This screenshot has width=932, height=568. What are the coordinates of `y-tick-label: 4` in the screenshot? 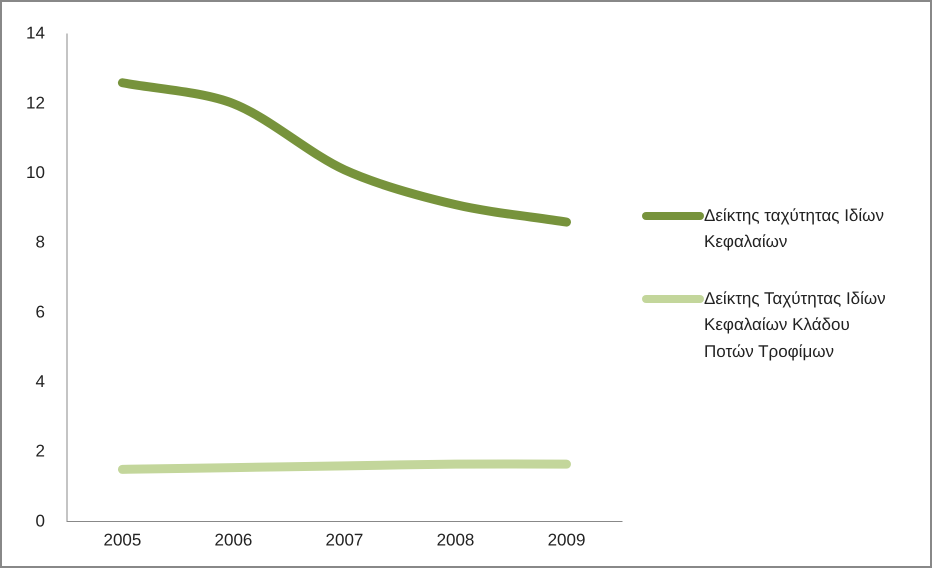 It's located at (40, 381).